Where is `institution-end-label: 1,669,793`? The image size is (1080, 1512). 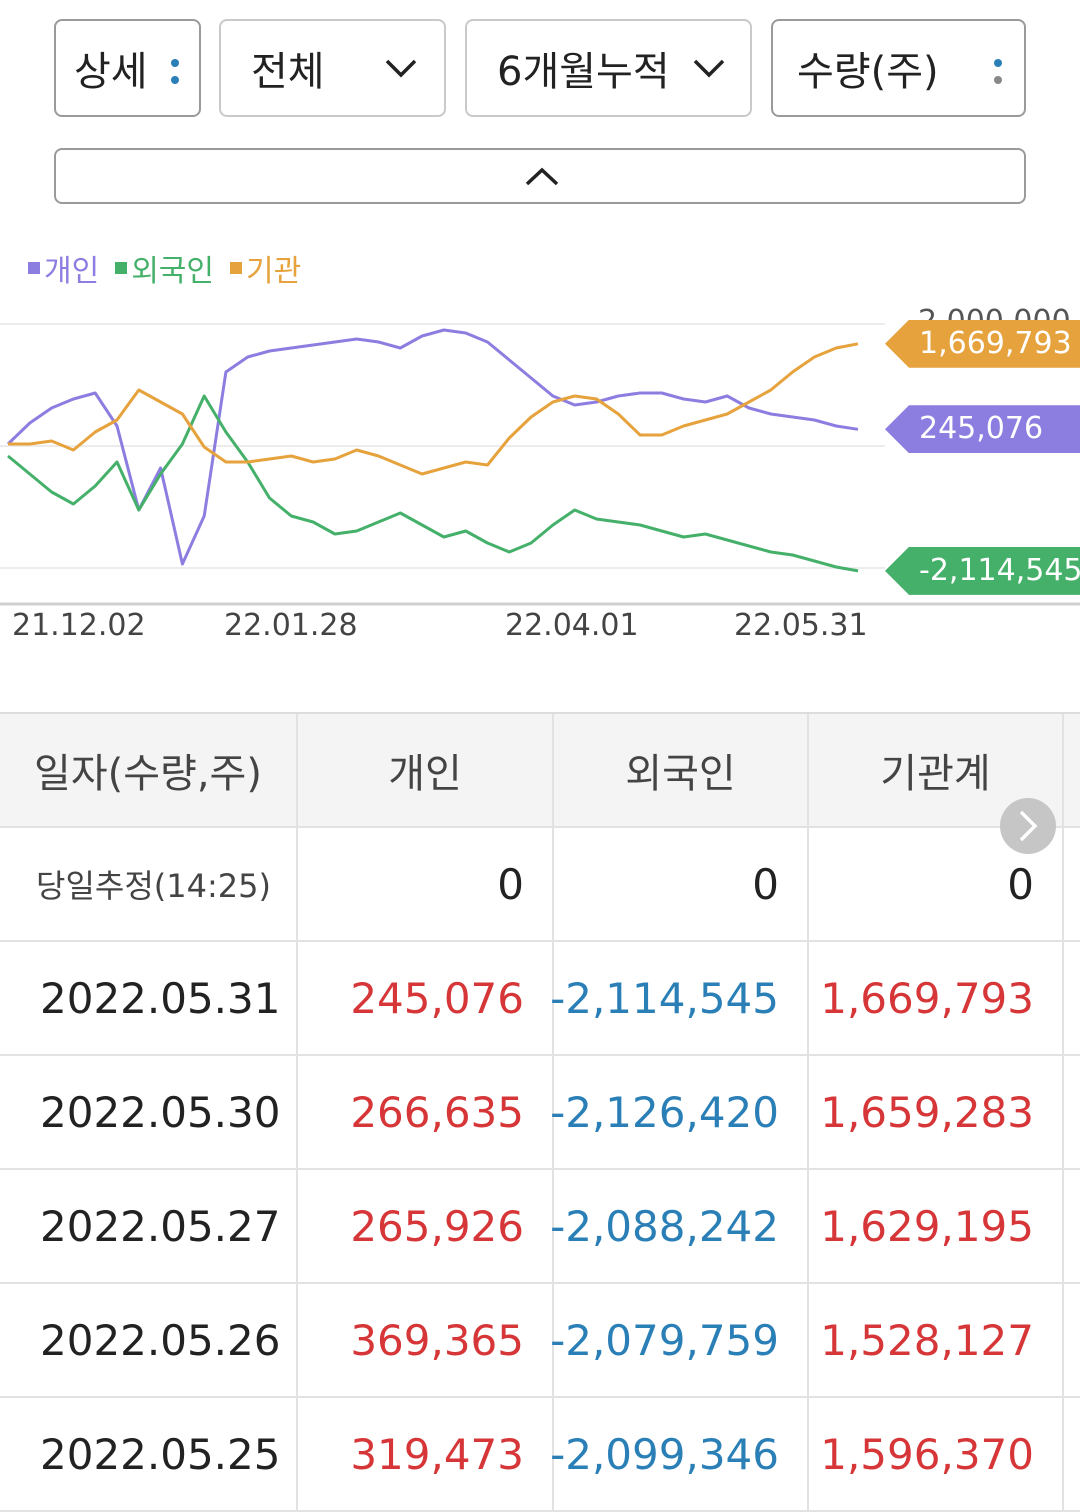 institution-end-label: 1,669,793 is located at coordinates (982, 343).